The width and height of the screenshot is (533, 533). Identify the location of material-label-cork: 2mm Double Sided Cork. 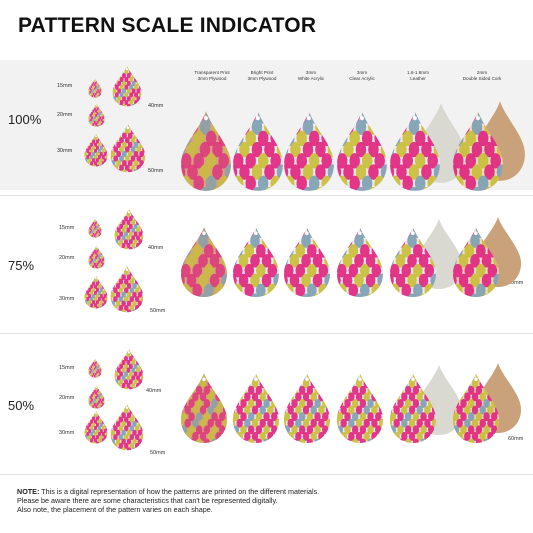
(482, 75).